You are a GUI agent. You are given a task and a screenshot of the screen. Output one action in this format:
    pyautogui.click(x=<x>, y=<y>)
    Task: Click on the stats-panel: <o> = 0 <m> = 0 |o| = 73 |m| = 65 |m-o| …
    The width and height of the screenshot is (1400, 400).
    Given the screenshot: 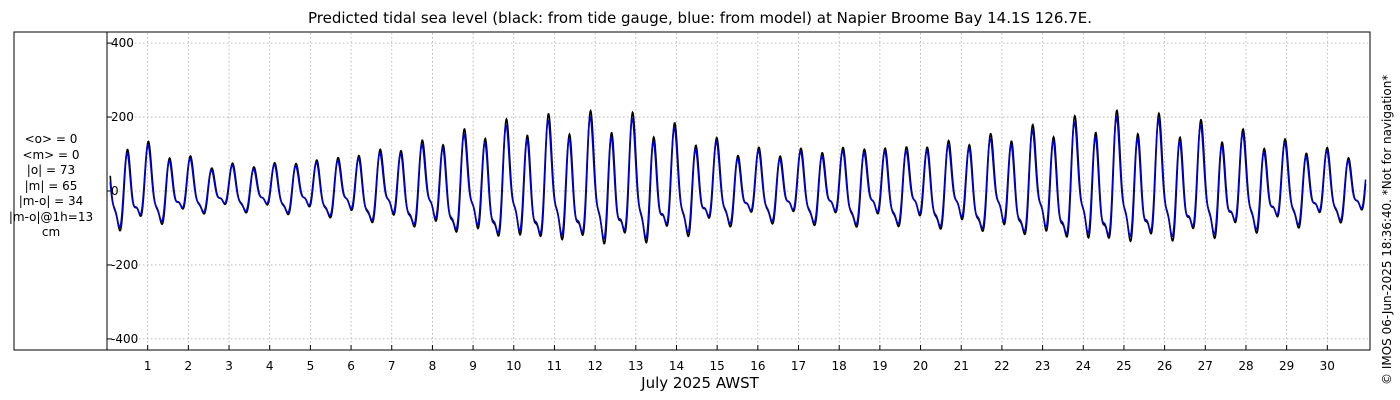 What is the action you would take?
    pyautogui.click(x=51, y=186)
    